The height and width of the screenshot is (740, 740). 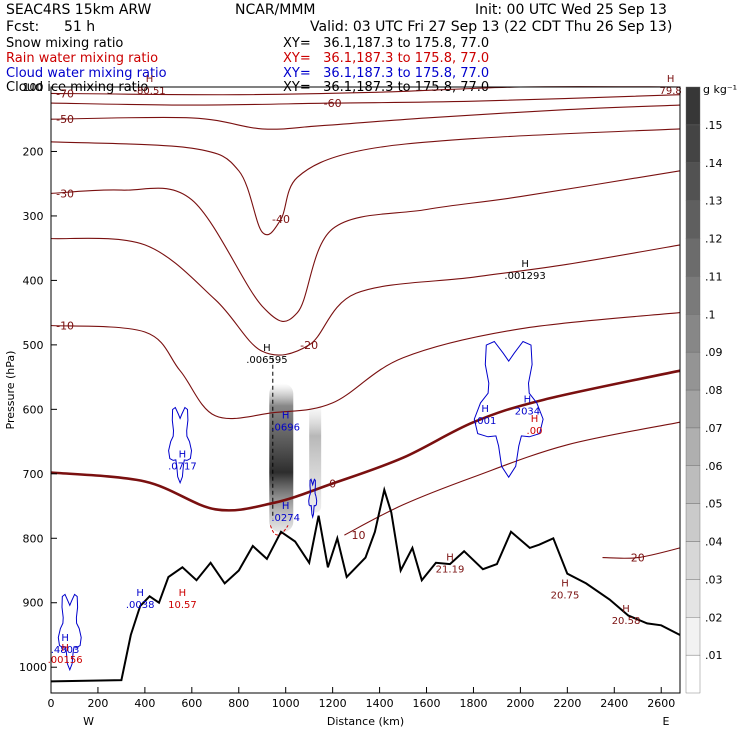 I want to click on y-tick-label: 600, so click(x=33, y=409).